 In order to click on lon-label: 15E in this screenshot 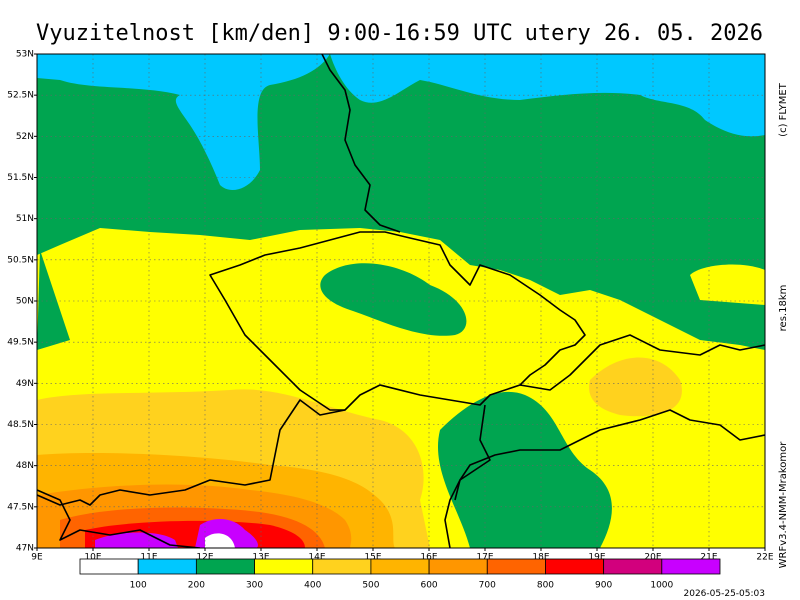, I will do `click(372, 558)`.